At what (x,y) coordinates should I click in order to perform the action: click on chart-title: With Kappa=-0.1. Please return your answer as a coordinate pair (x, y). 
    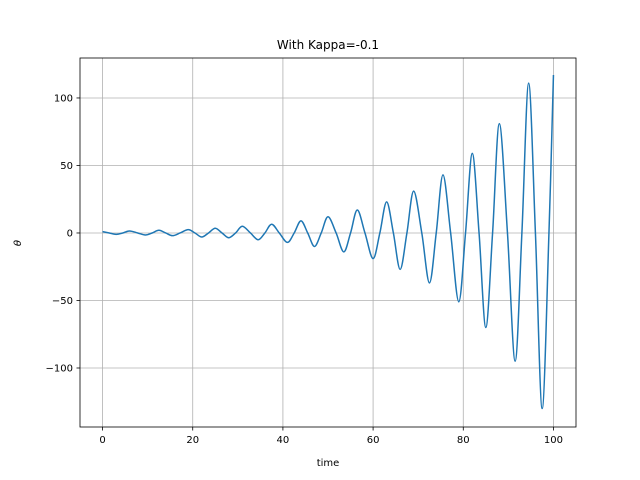
    Looking at the image, I should click on (328, 45).